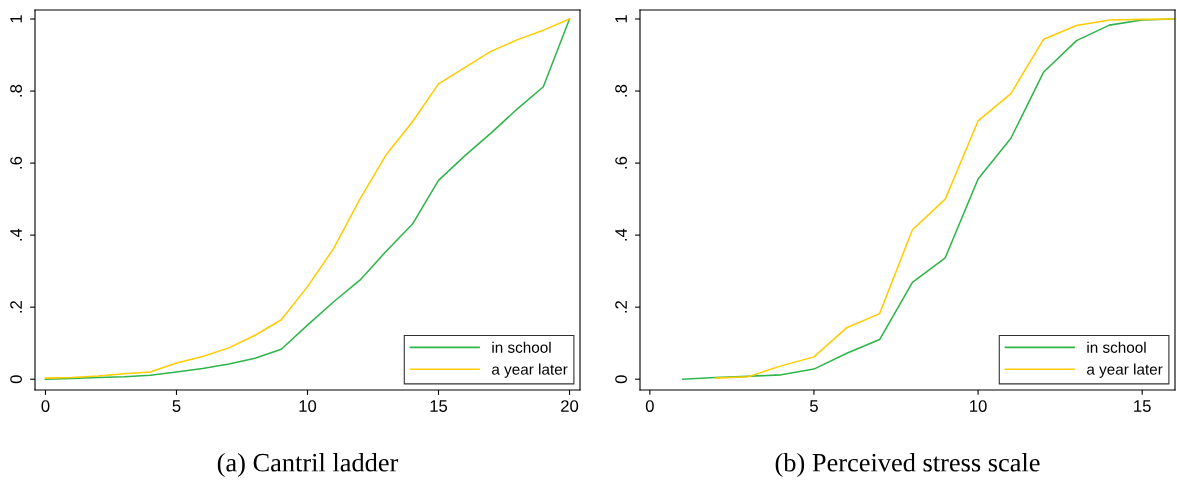  What do you see at coordinates (907, 465) in the screenshot?
I see `text: (b) Perceived stress scale` at bounding box center [907, 465].